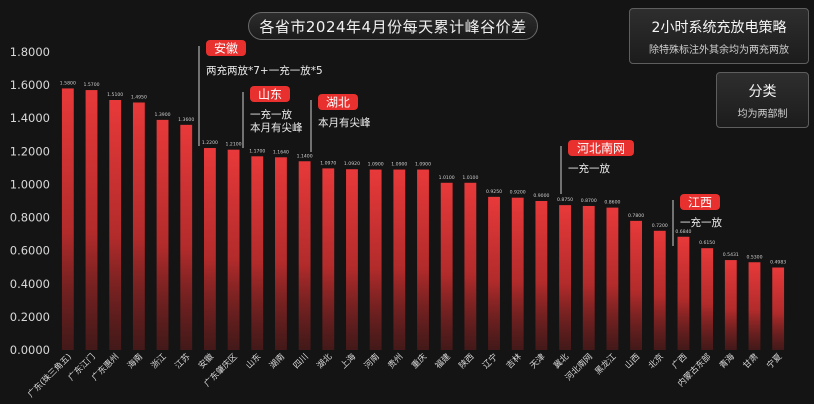 This screenshot has height=404, width=814. What do you see at coordinates (115, 95) in the screenshot?
I see `bar-value-label: 1.5100` at bounding box center [115, 95].